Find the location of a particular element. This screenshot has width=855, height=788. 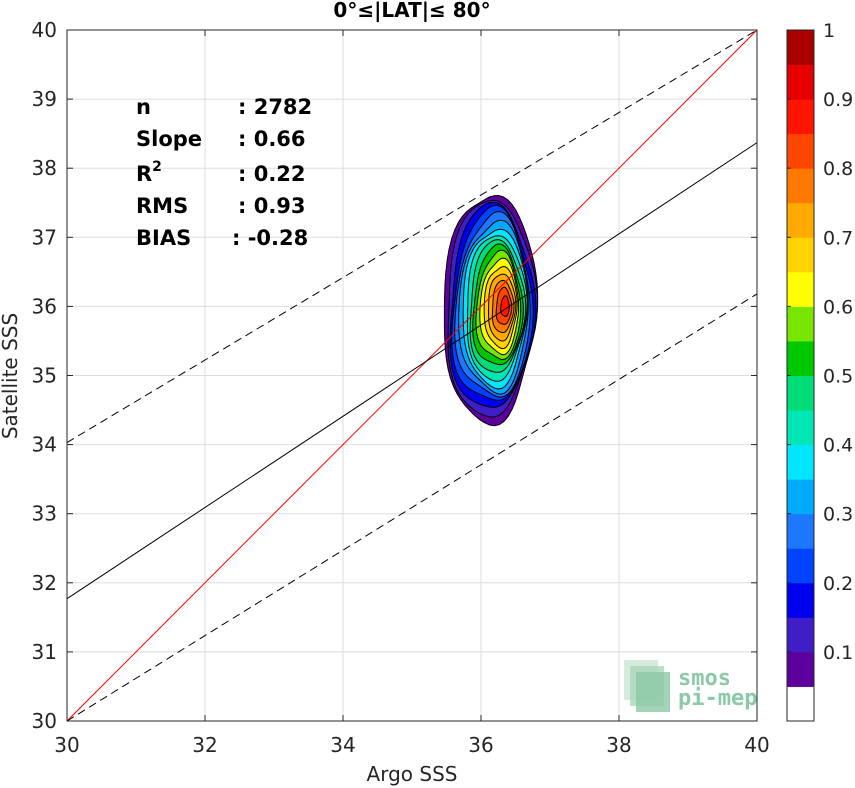

x-tick-label: 34 is located at coordinates (342, 745).